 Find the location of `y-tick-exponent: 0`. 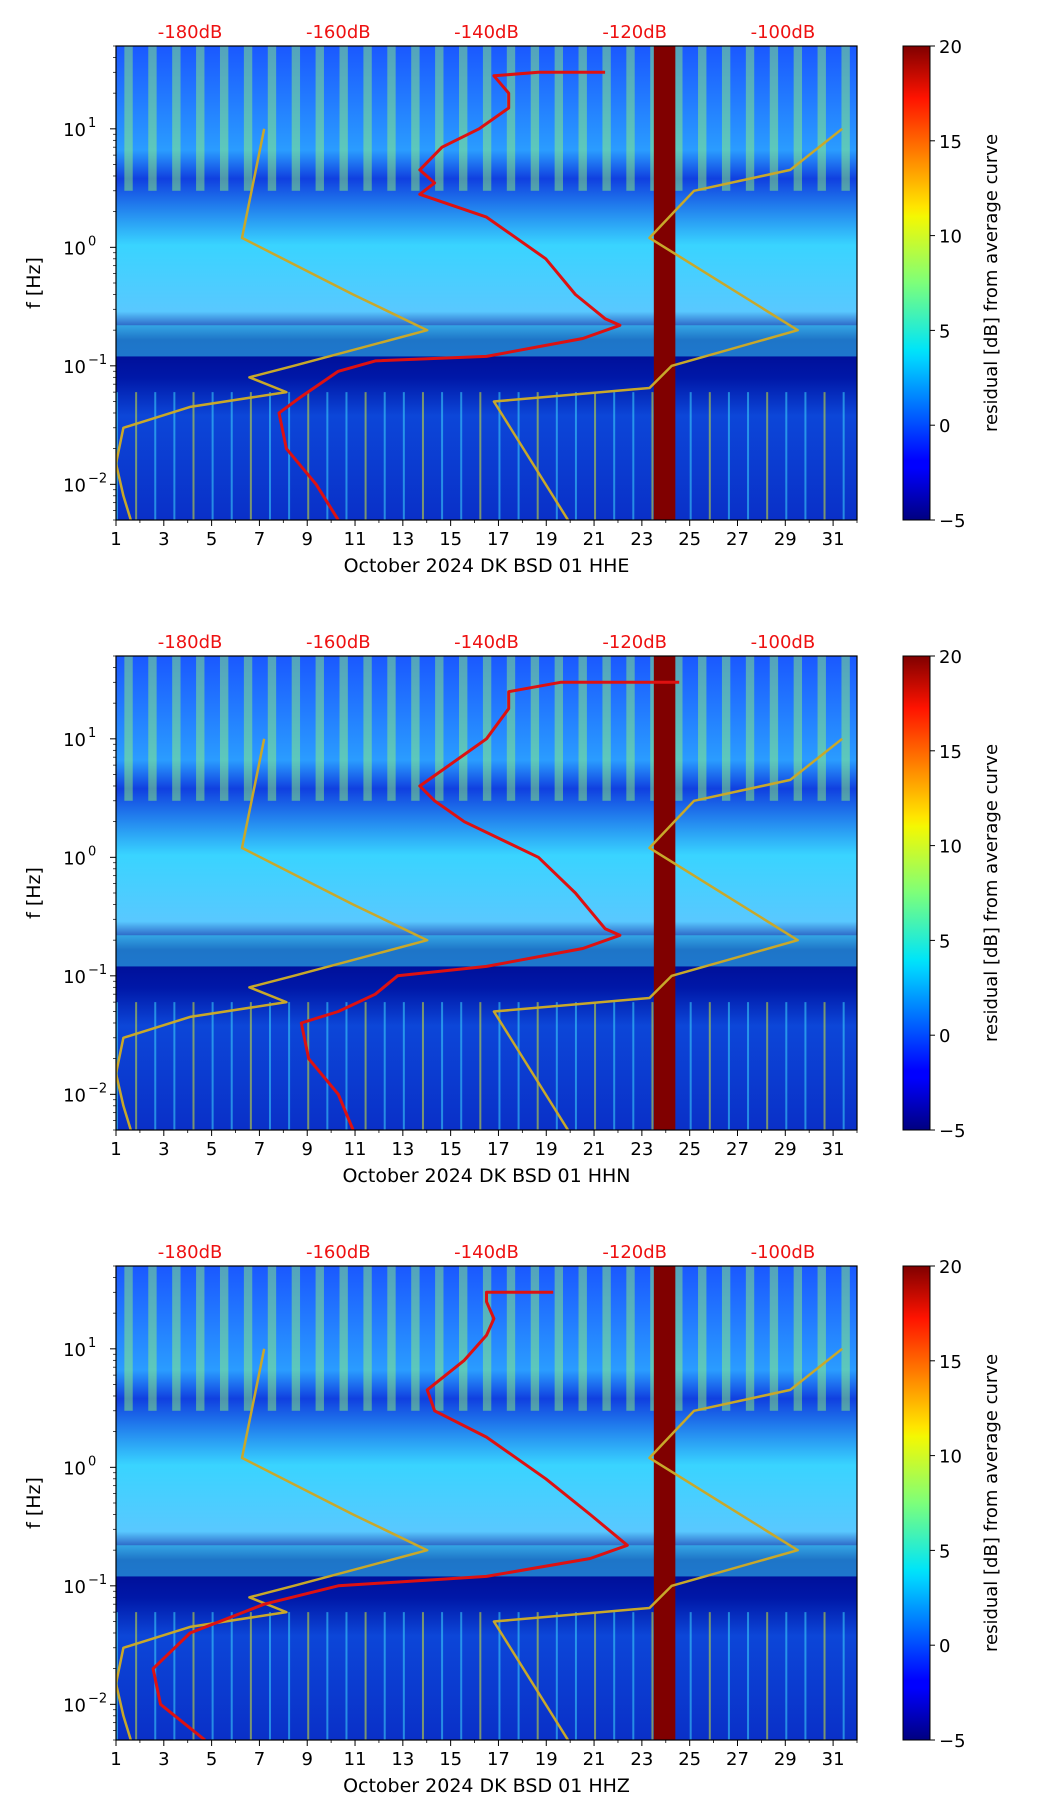

y-tick-exponent: 0 is located at coordinates (92, 851).